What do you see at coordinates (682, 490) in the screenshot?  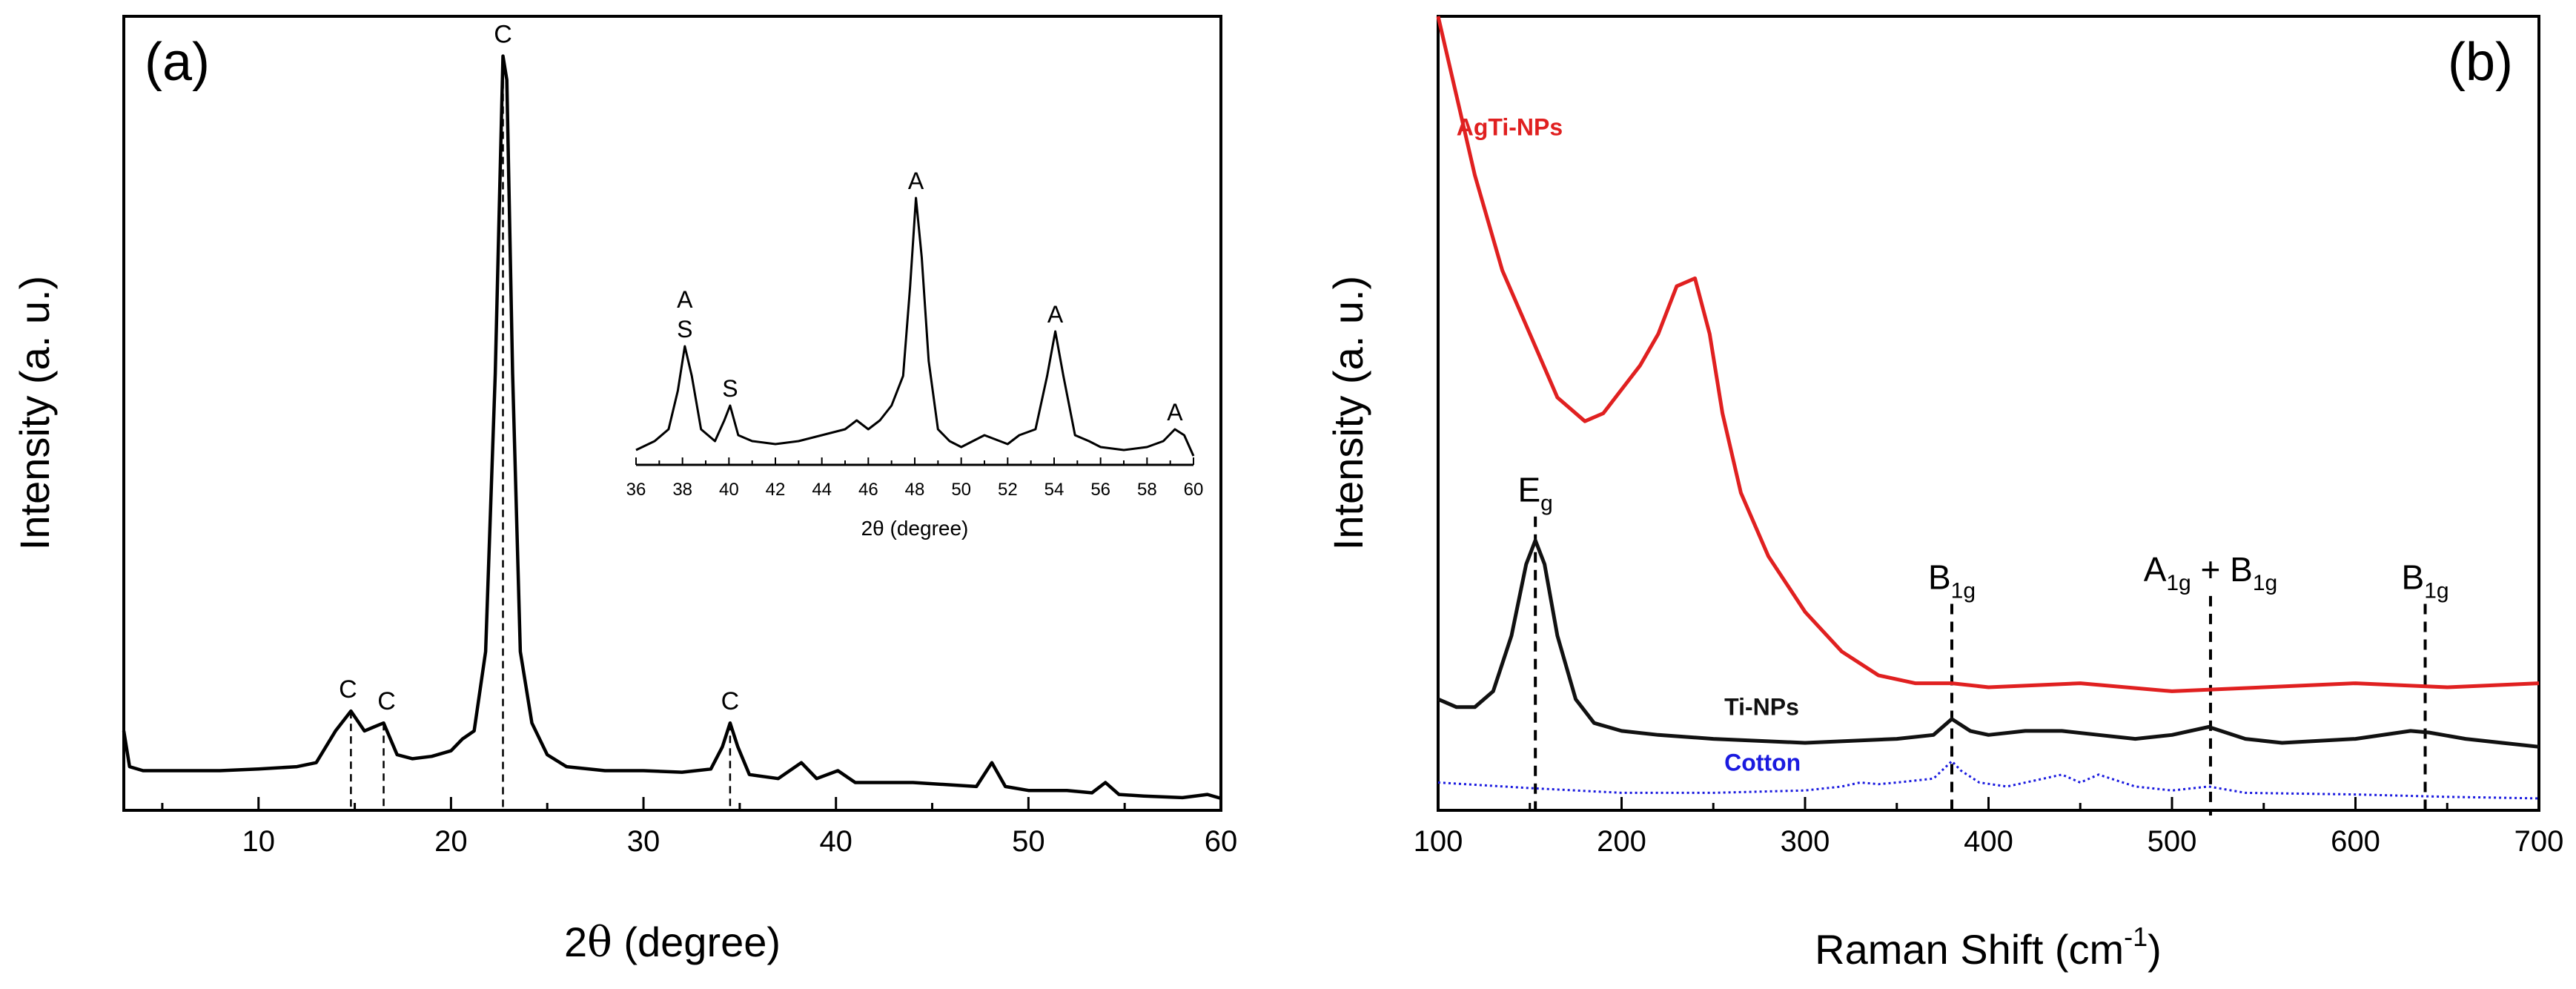 I see `inset-x-tick-label: 38` at bounding box center [682, 490].